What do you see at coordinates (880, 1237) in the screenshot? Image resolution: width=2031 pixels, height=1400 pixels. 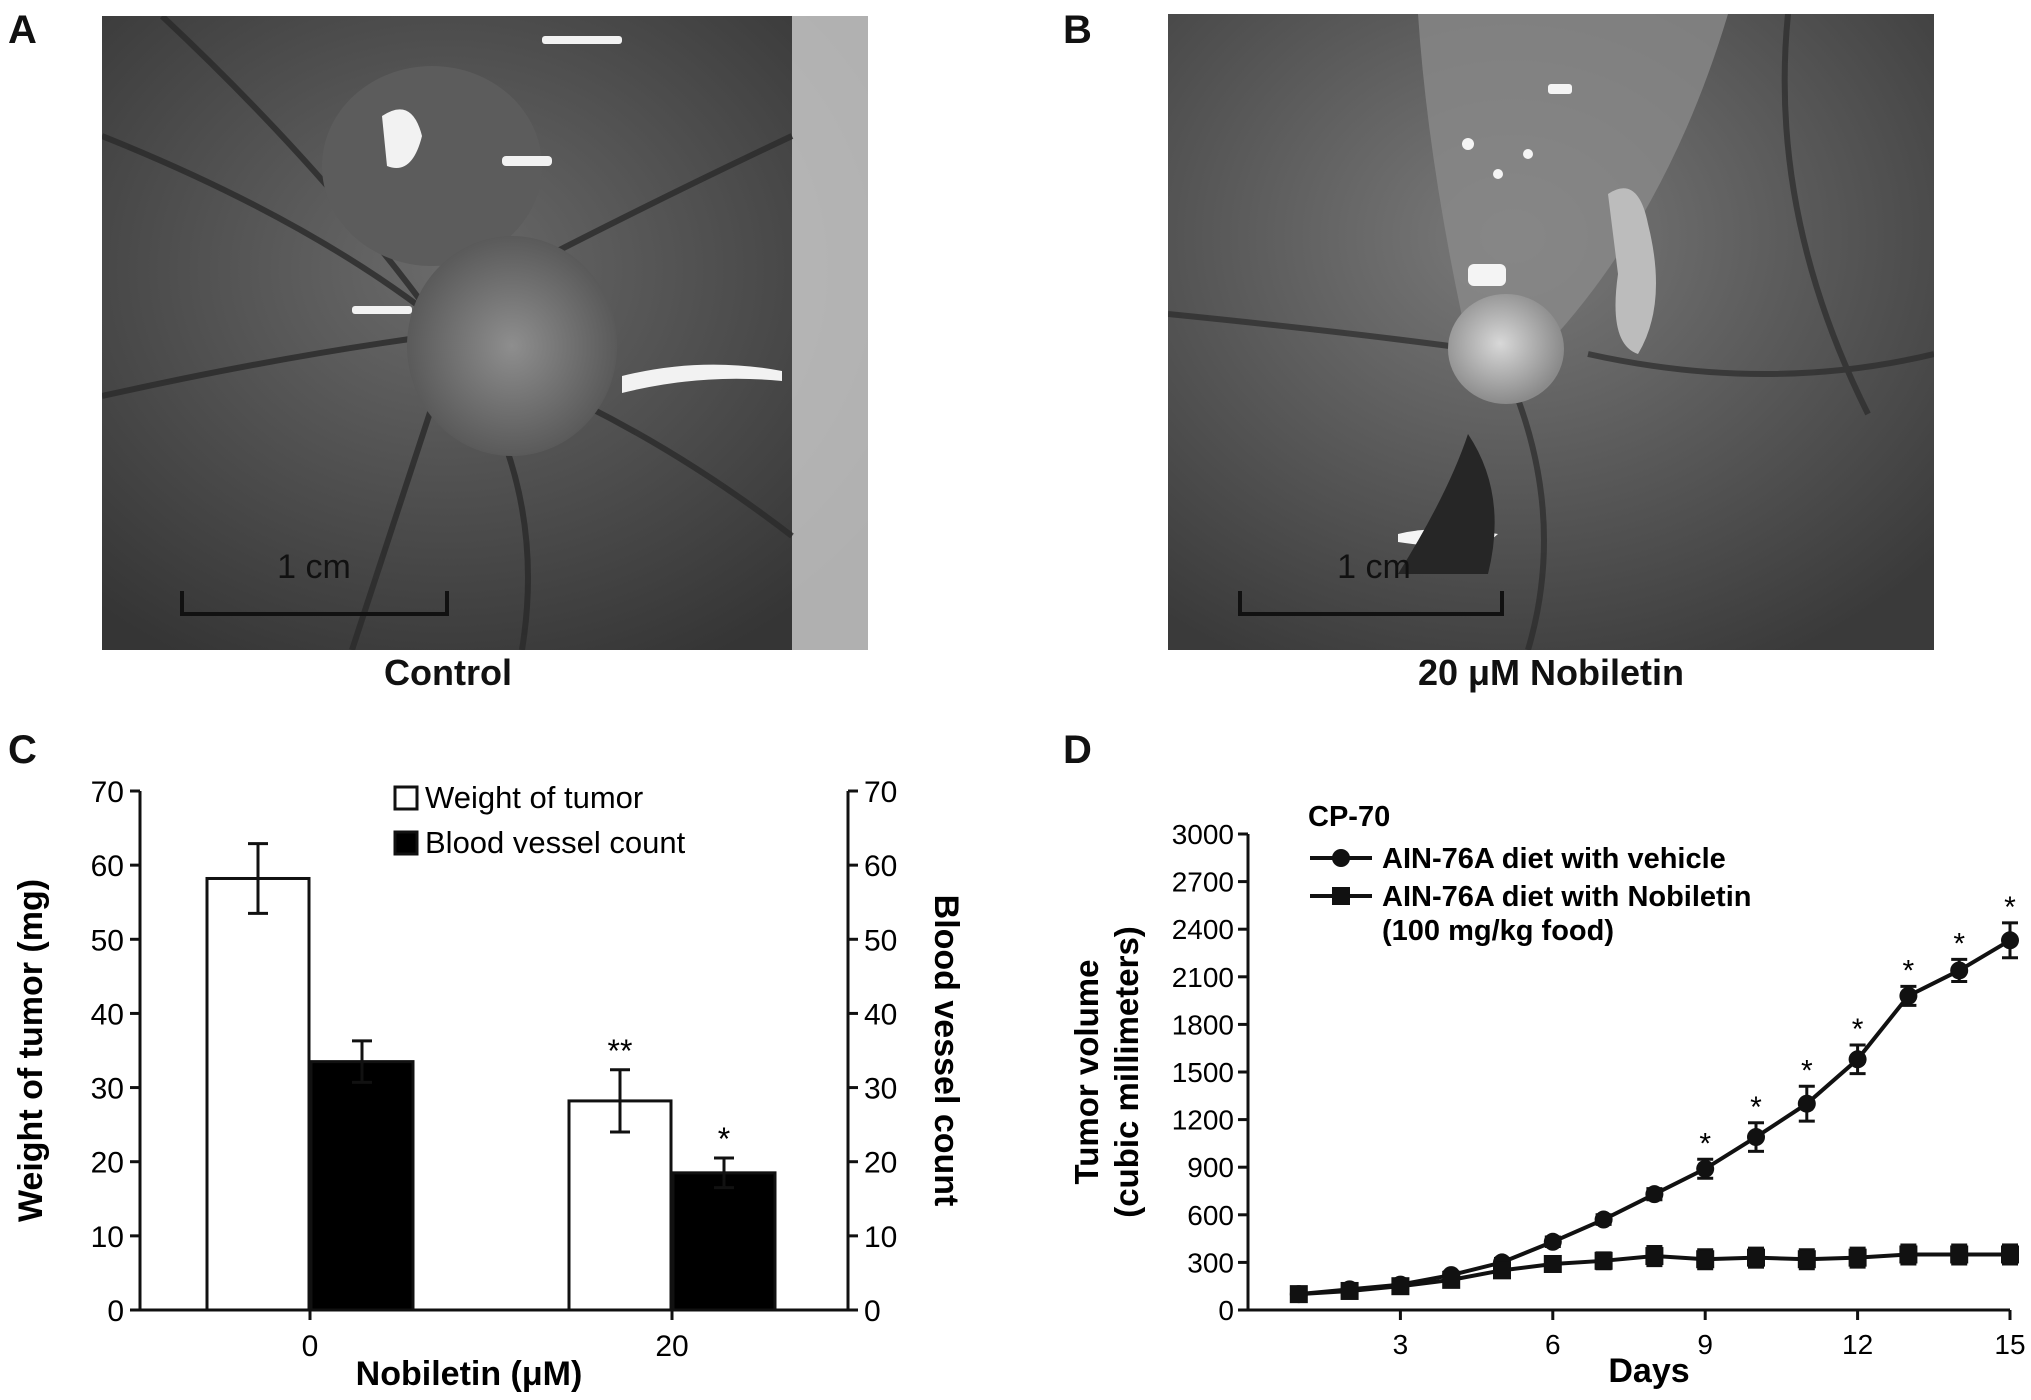 I see `y-tick-label-right: 10` at bounding box center [880, 1237].